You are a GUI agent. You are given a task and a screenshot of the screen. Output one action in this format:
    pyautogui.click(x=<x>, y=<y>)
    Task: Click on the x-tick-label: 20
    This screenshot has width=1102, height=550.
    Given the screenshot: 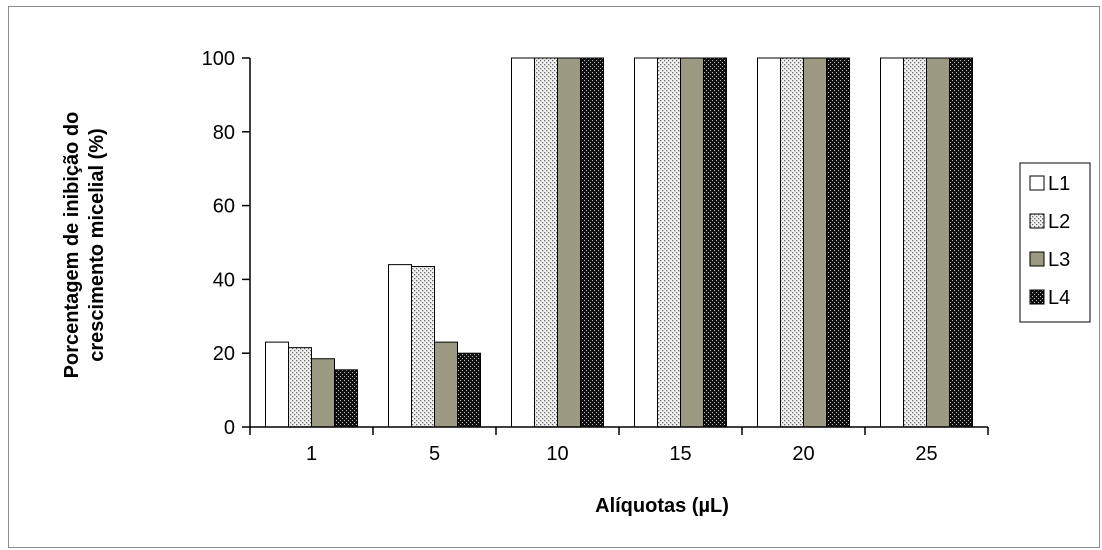 What is the action you would take?
    pyautogui.click(x=803, y=454)
    